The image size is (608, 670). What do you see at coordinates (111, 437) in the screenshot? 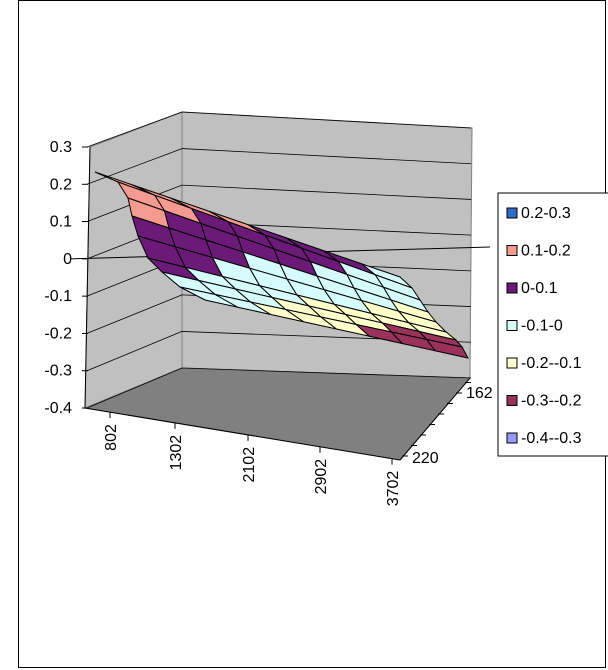
I see `x-tick-label: 802` at bounding box center [111, 437].